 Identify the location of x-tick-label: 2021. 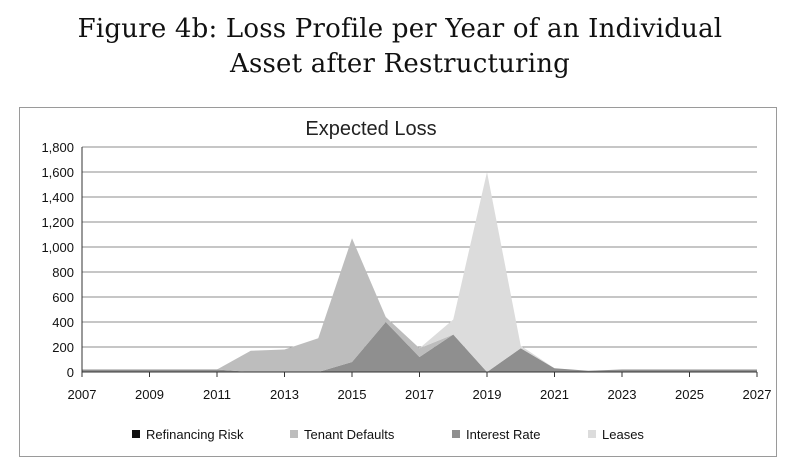
(554, 394).